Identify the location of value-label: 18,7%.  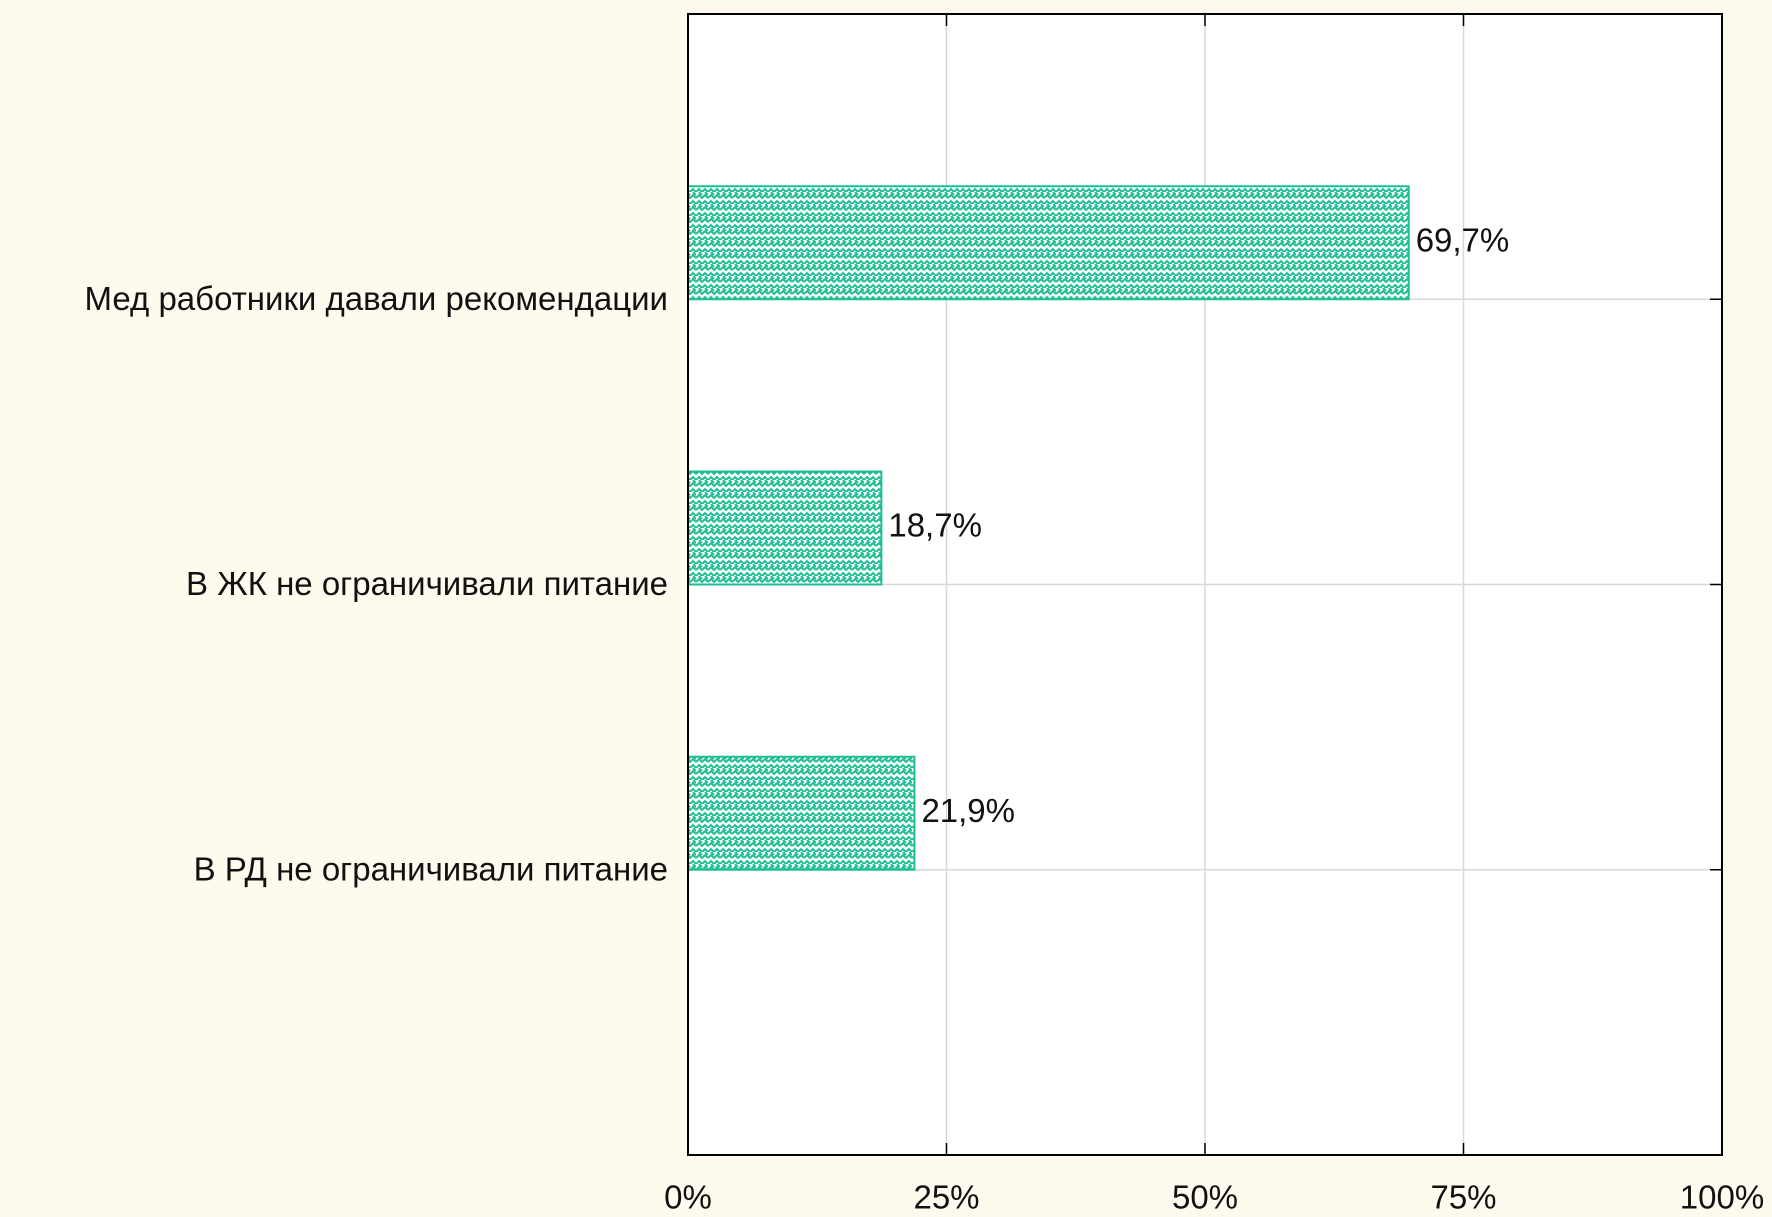
(935, 525).